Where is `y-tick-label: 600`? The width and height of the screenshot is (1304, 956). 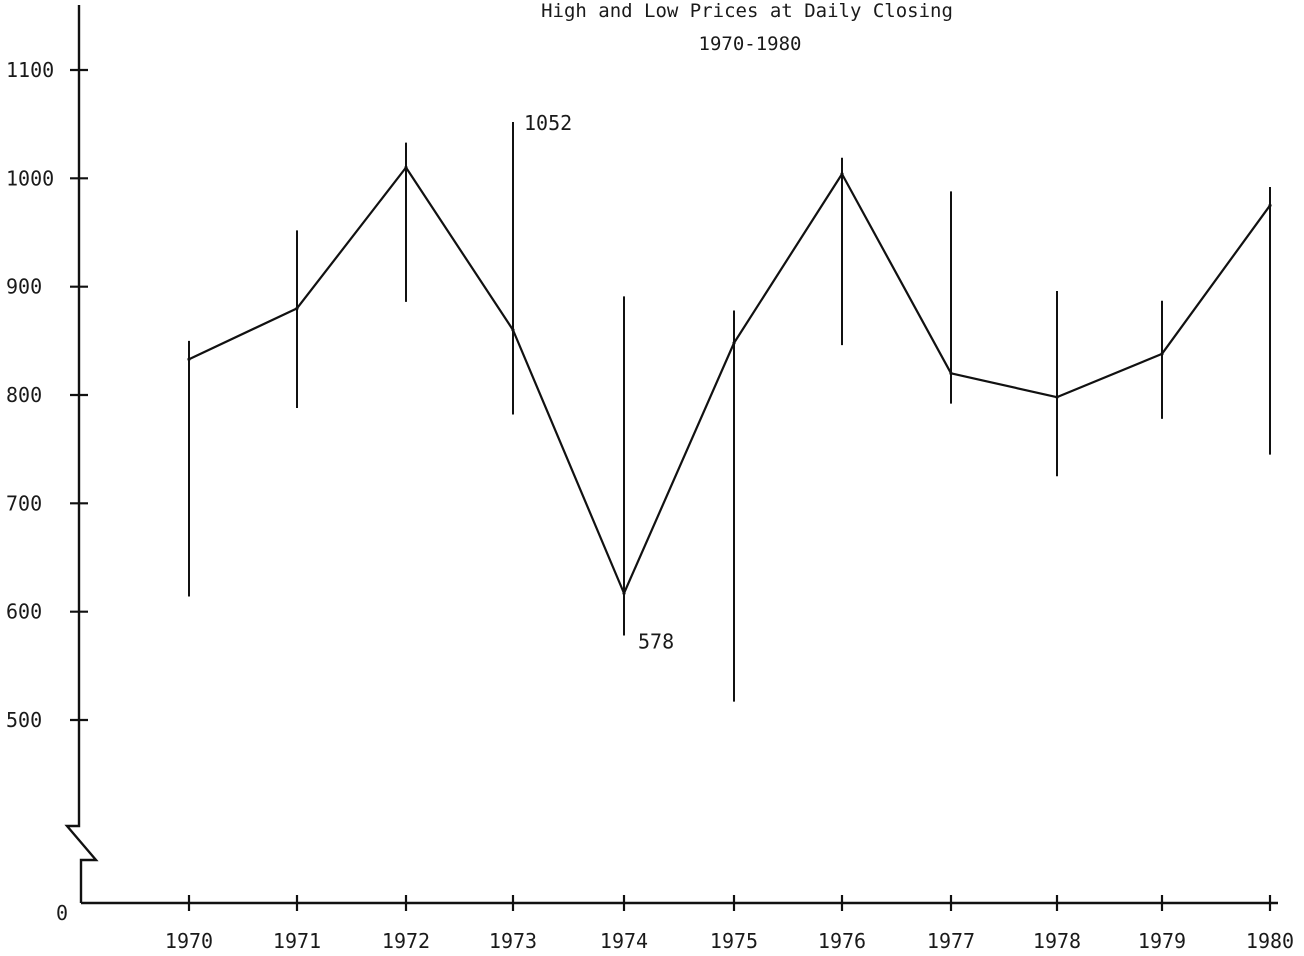
y-tick-label: 600 is located at coordinates (24, 612).